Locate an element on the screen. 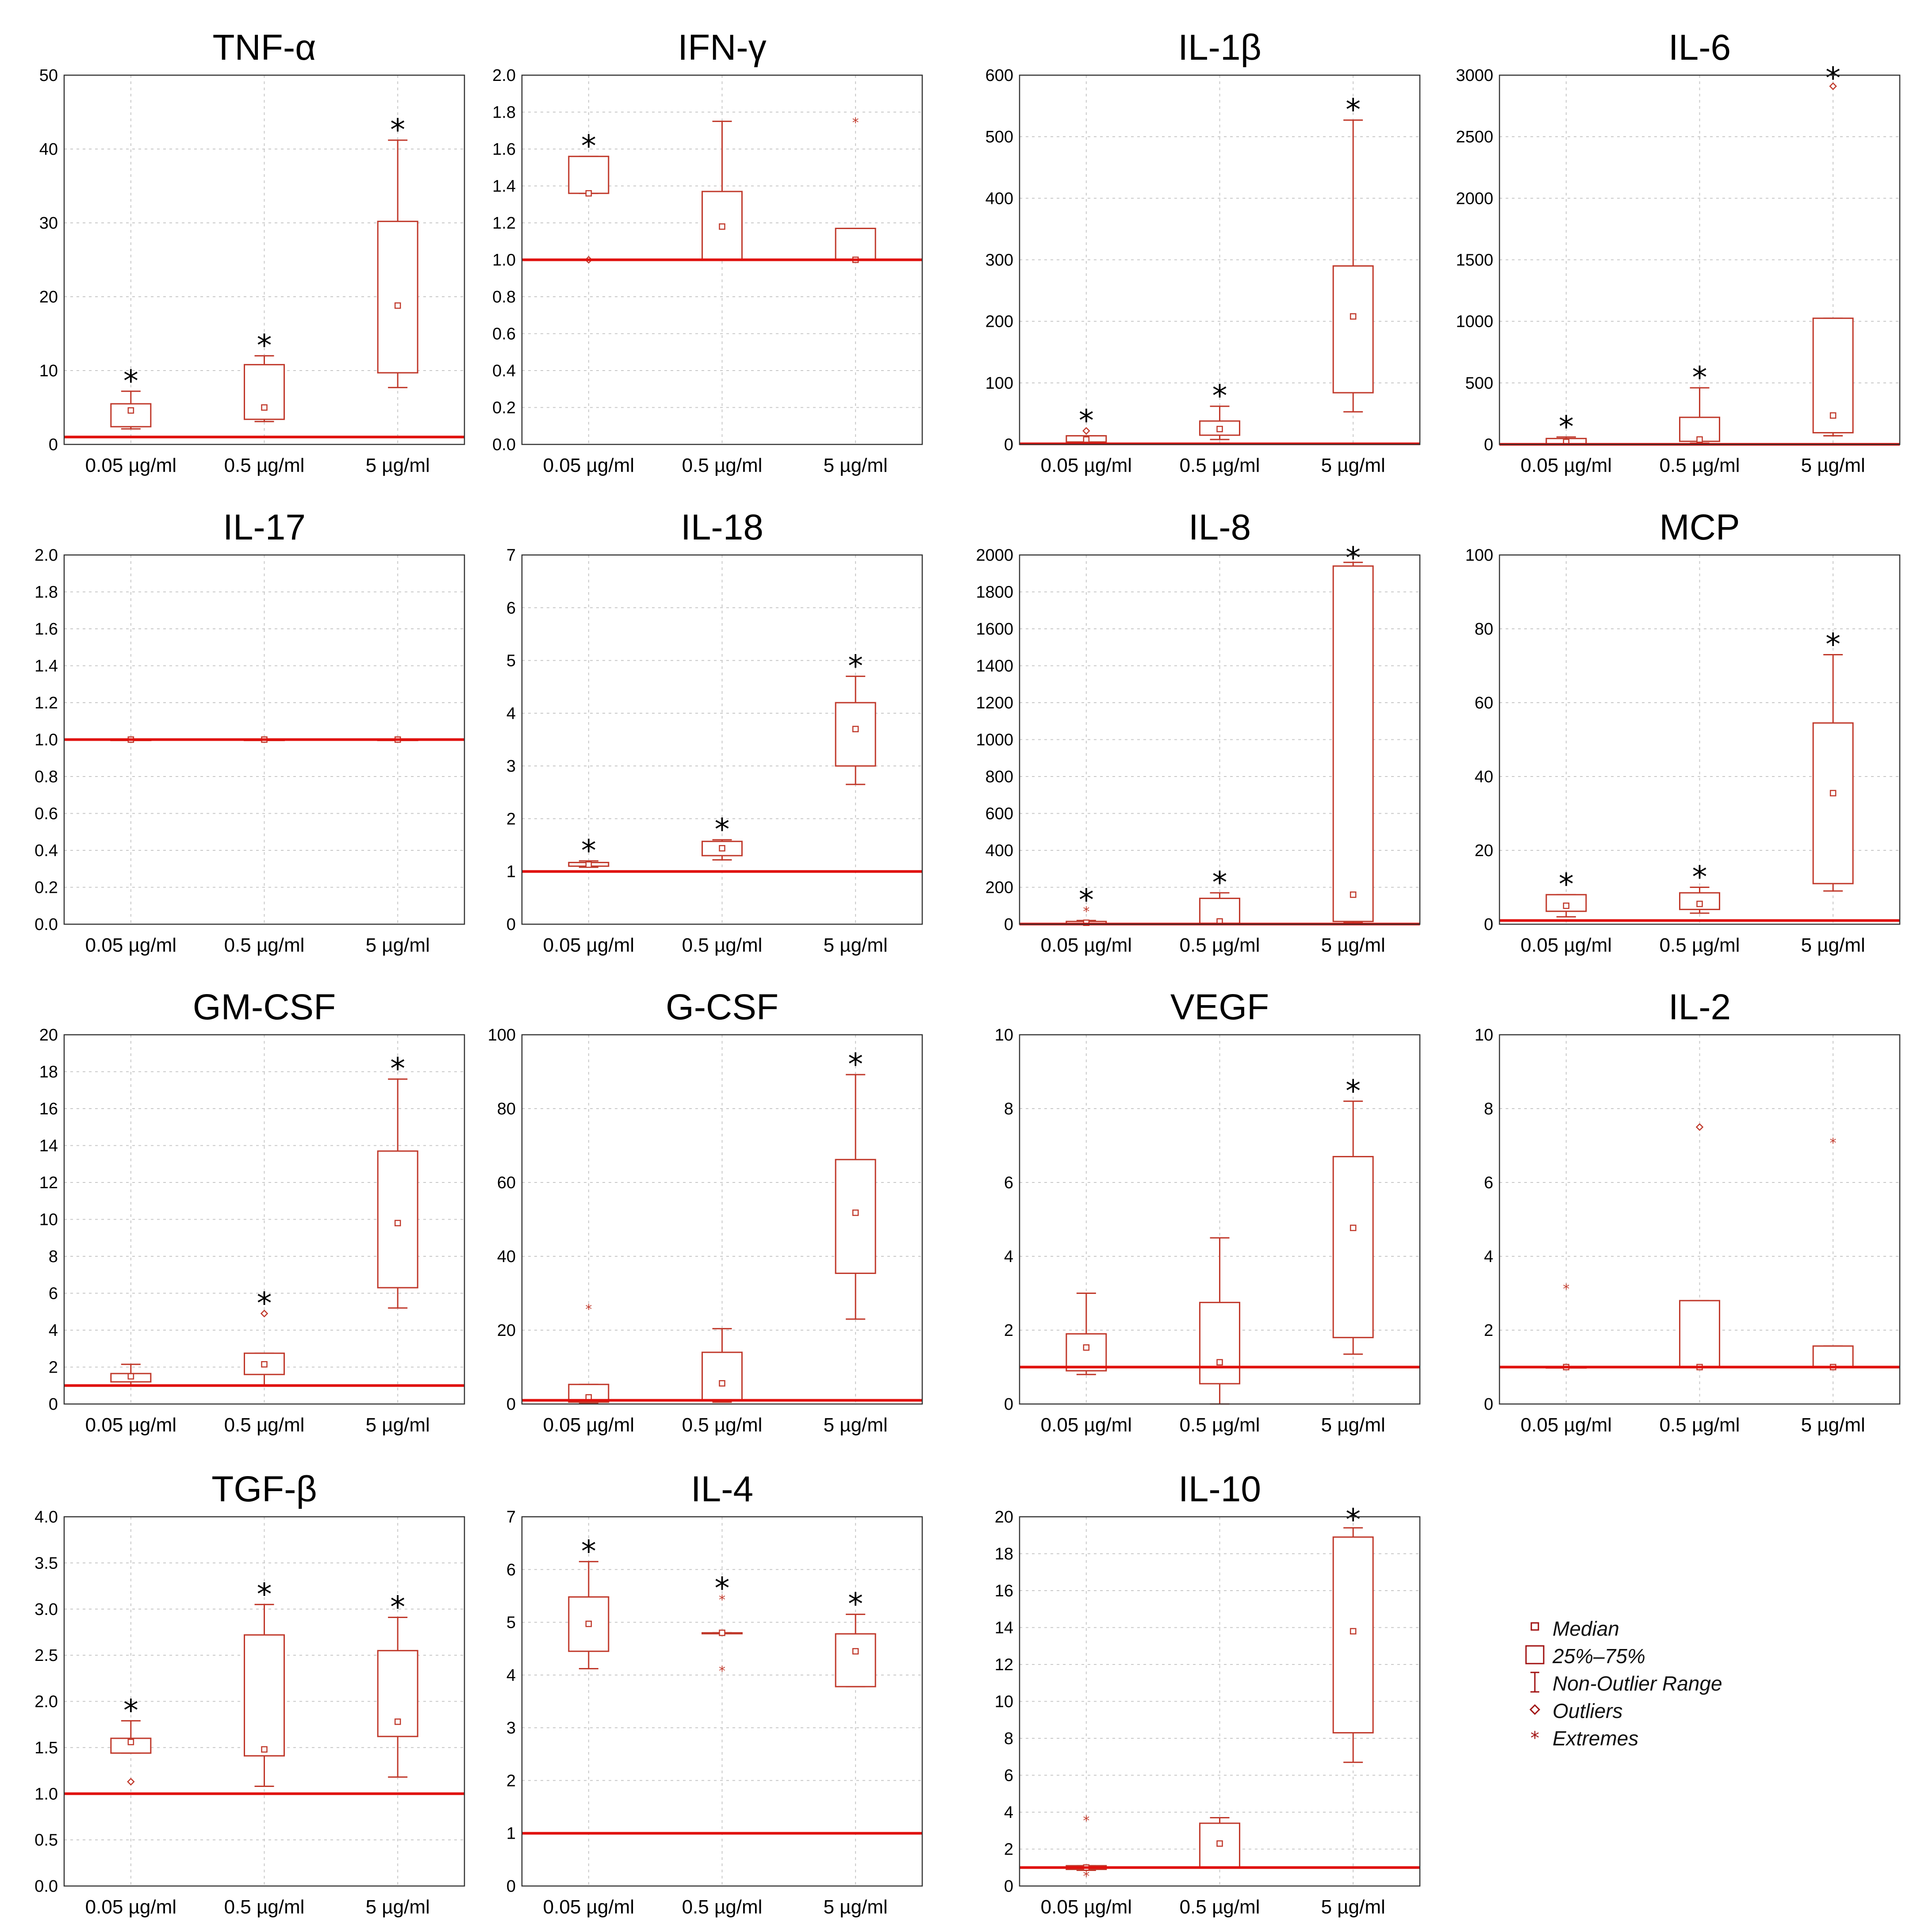 This screenshot has height=1932, width=1921. y-tick-label: 80 is located at coordinates (506, 1109).